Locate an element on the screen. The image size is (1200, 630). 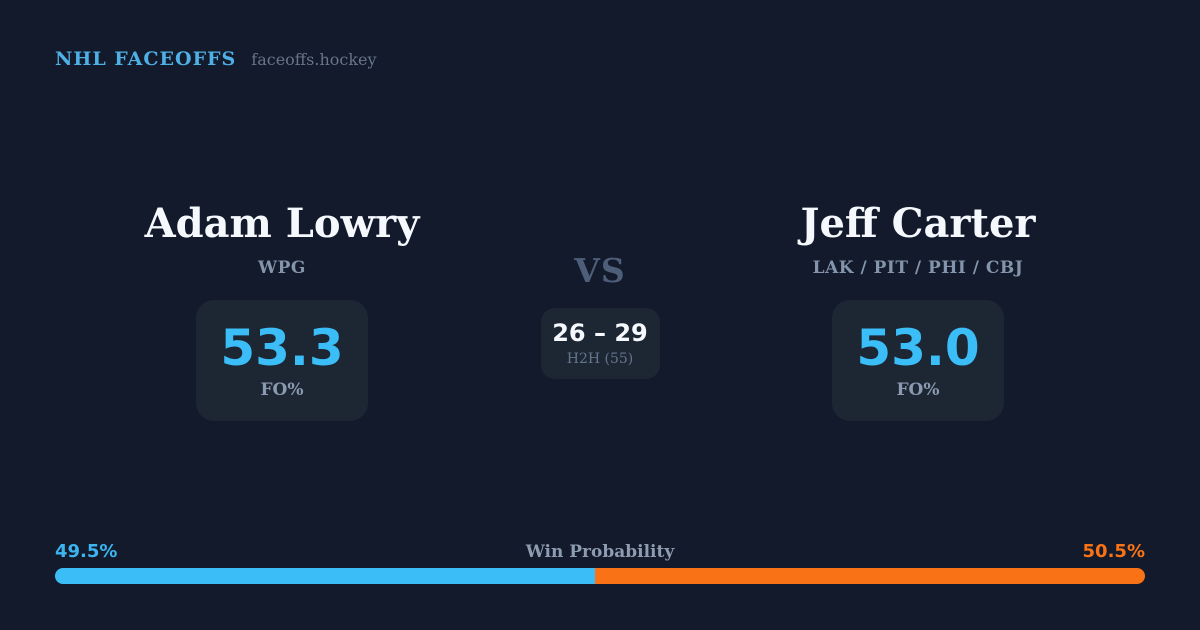
vs-label: VS is located at coordinates (600, 270).